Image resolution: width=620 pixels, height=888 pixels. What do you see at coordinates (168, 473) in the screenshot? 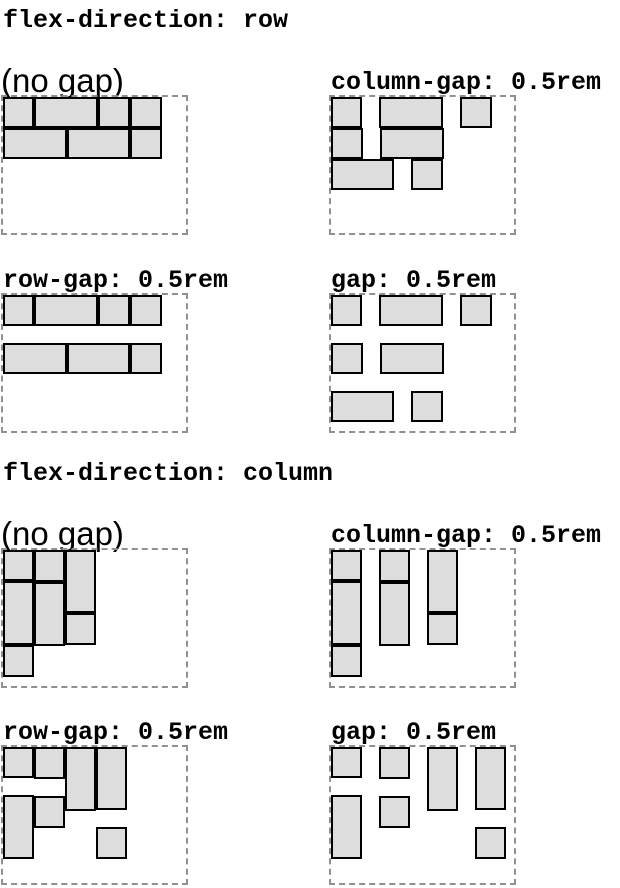
I see `heading-flex-direction-column: flex-direction: column` at bounding box center [168, 473].